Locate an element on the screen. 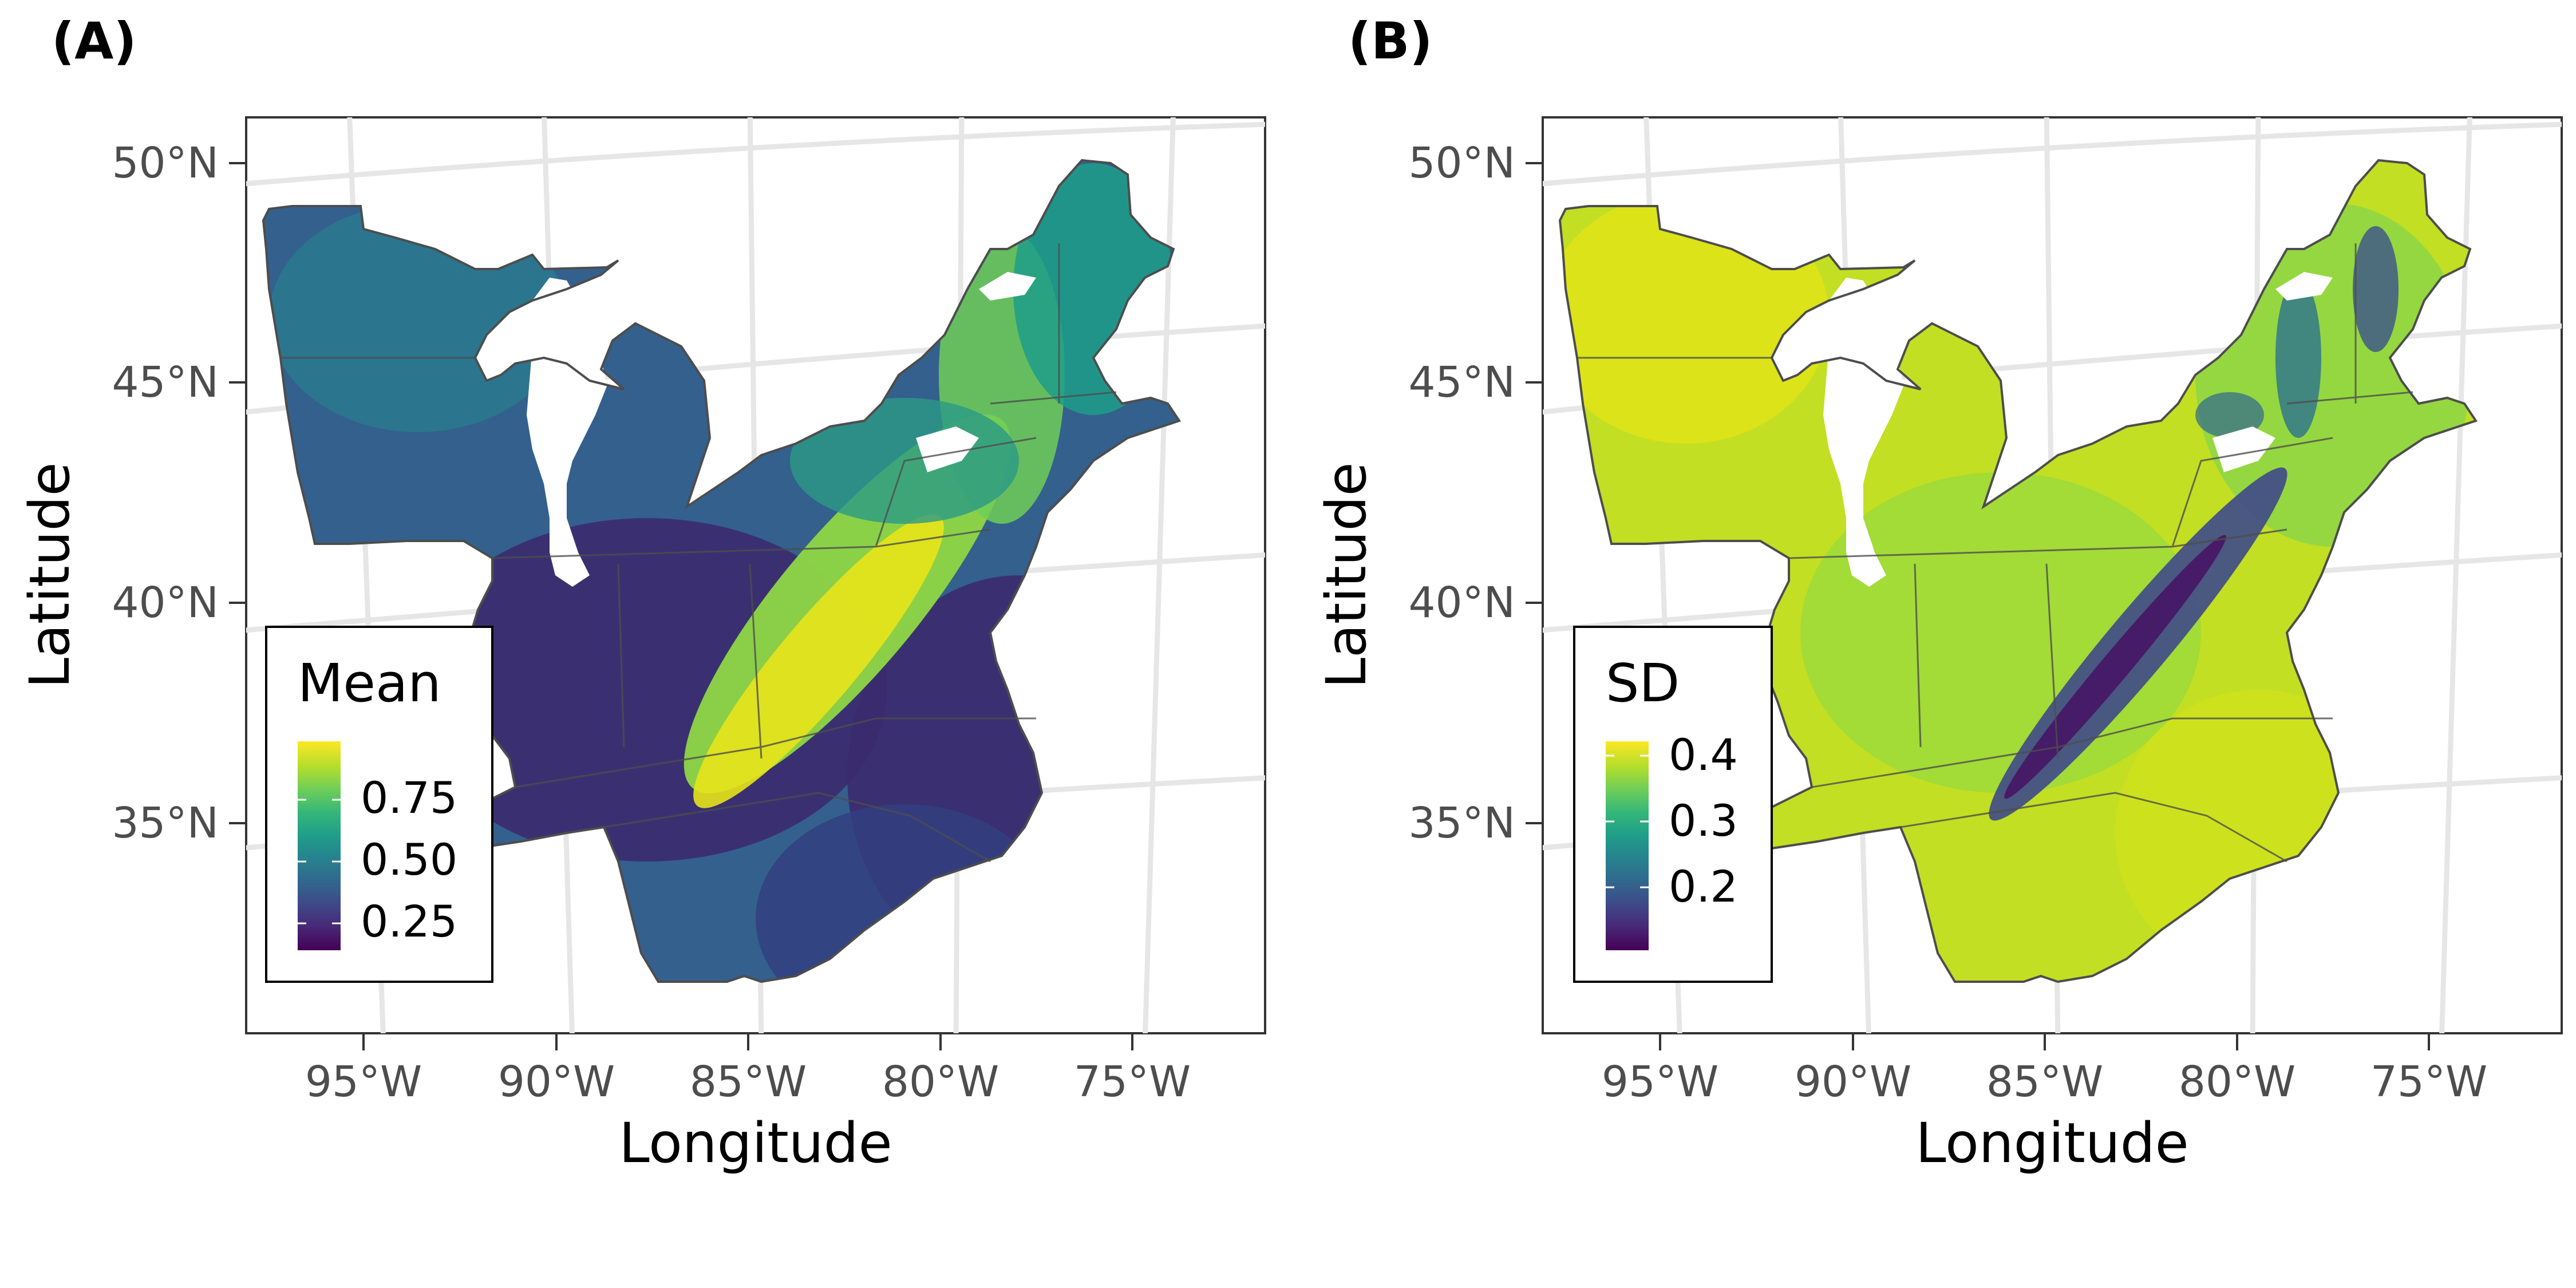  legend-label: 0.3 is located at coordinates (1703, 820).